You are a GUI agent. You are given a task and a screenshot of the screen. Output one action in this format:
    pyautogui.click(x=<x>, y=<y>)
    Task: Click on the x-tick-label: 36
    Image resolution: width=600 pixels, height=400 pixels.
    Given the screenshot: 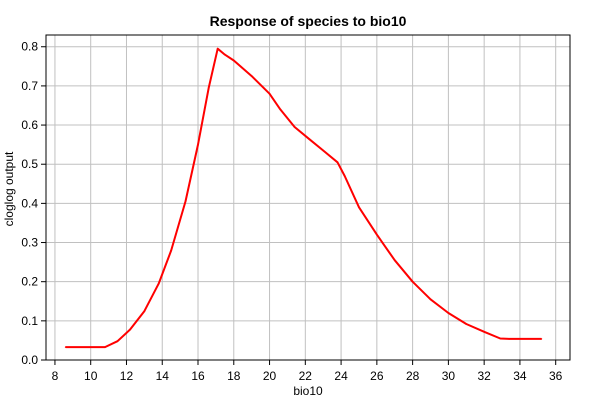 What is the action you would take?
    pyautogui.click(x=556, y=376)
    